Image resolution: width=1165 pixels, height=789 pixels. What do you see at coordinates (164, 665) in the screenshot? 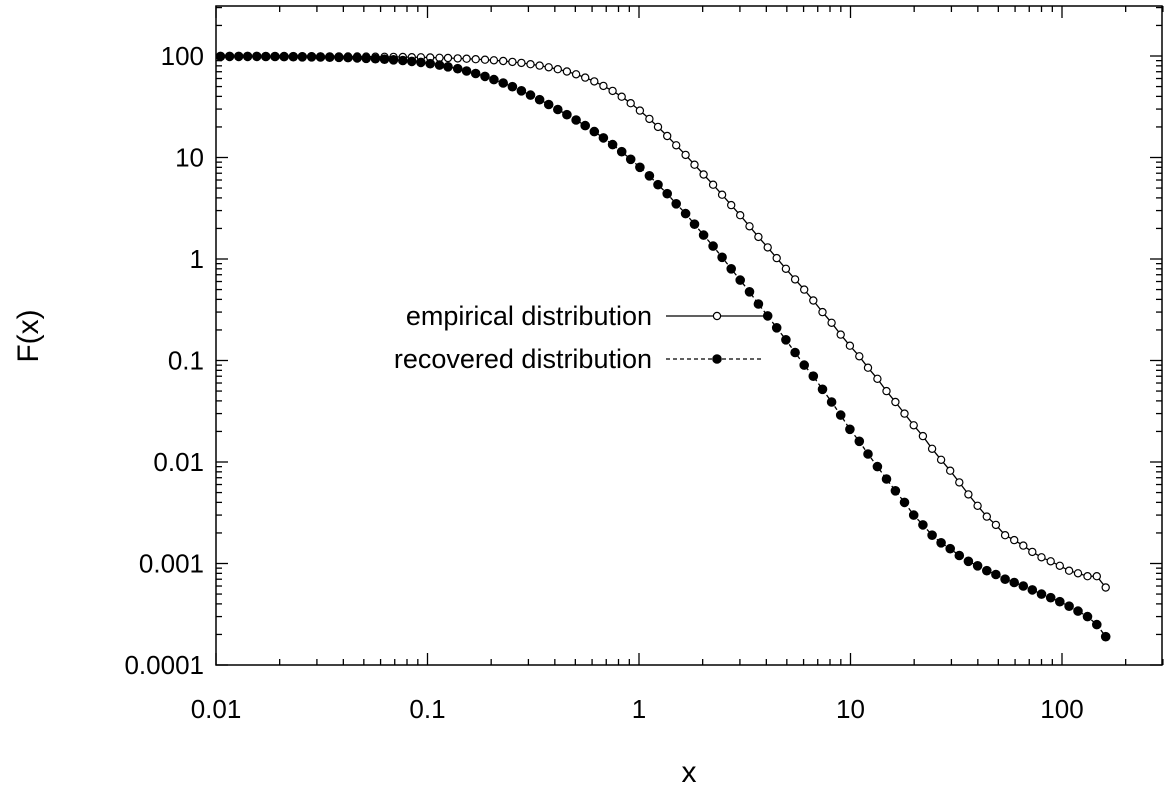
I see `y-tick-label: 0.0001` at bounding box center [164, 665].